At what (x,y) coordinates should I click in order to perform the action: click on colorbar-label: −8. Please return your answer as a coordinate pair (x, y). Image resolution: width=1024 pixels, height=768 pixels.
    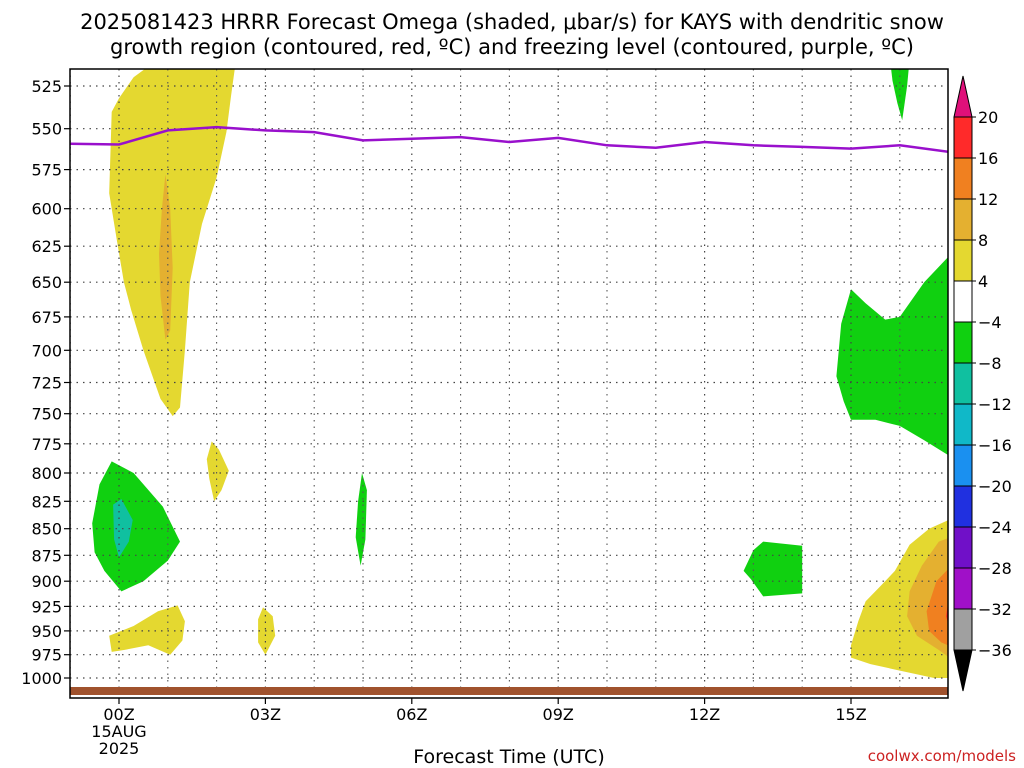
    Looking at the image, I should click on (990, 363).